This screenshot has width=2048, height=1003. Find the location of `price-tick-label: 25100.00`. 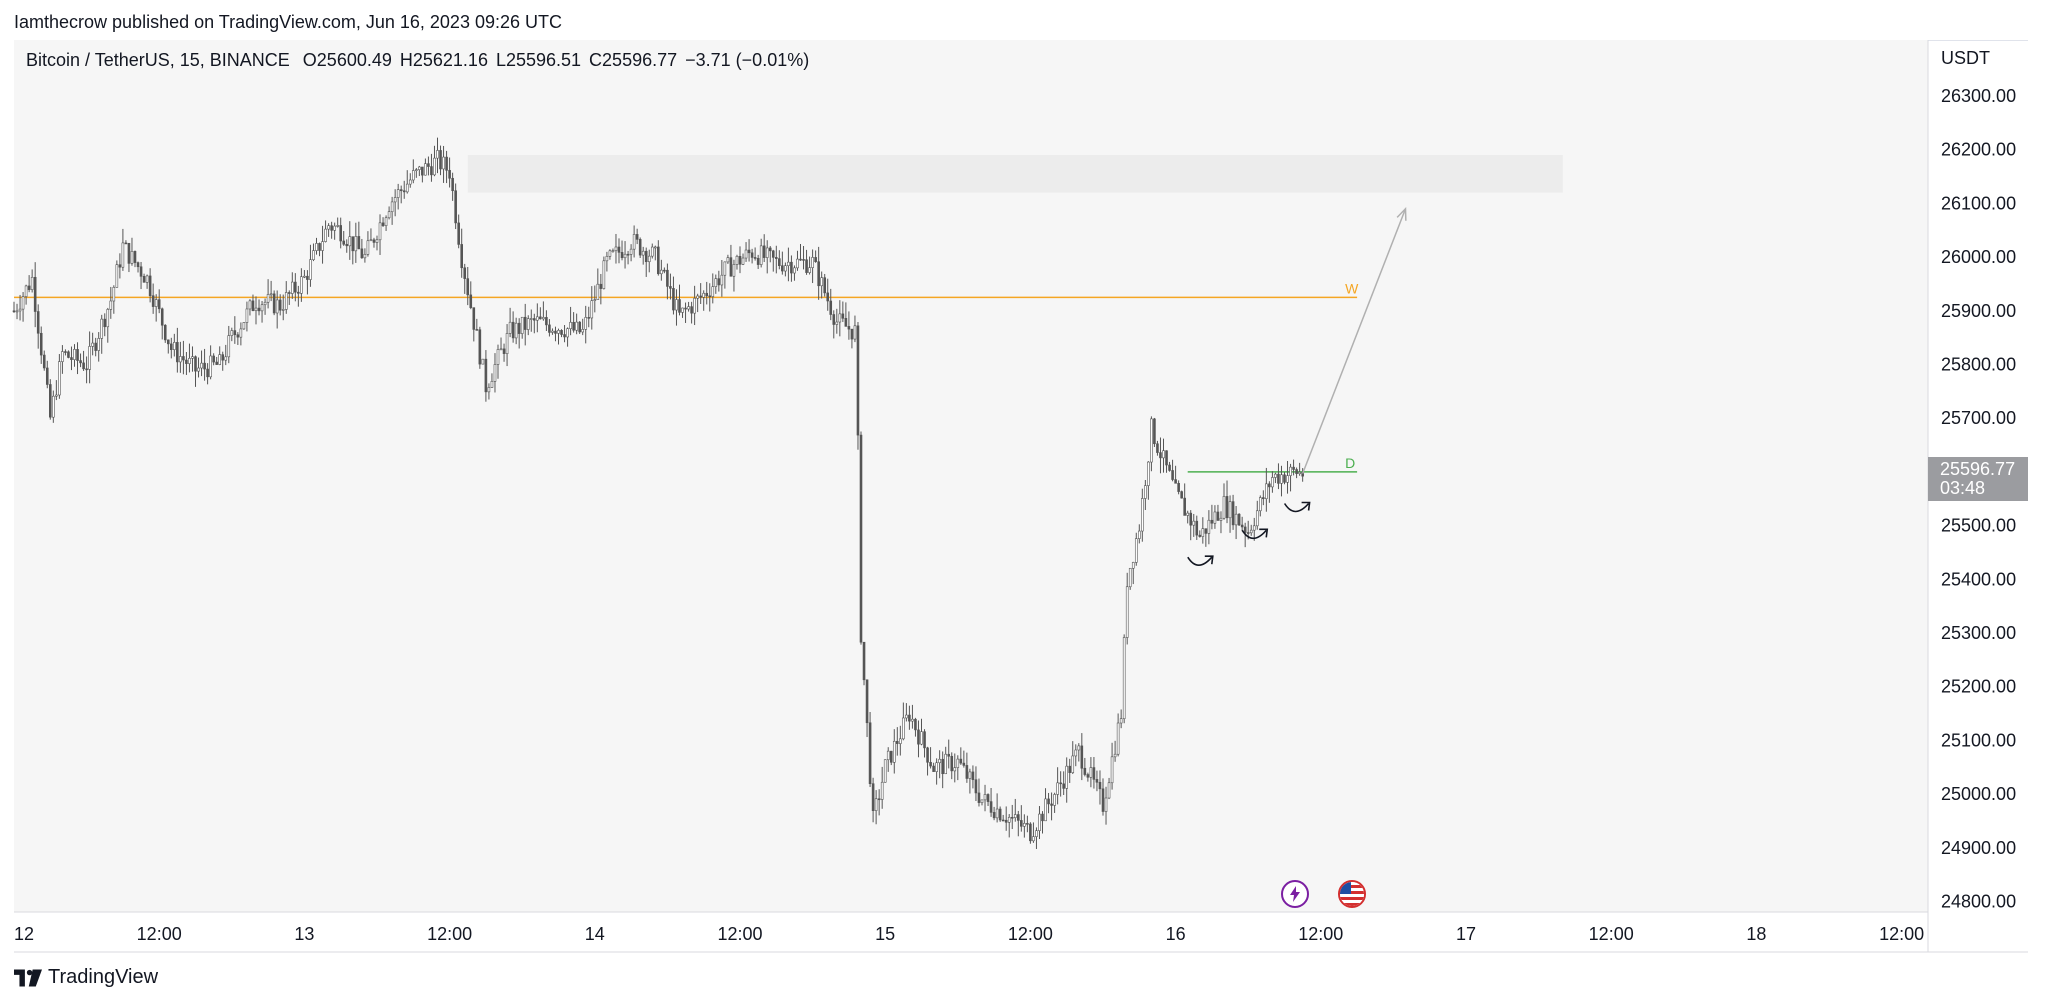

price-tick-label: 25100.00 is located at coordinates (1978, 740).